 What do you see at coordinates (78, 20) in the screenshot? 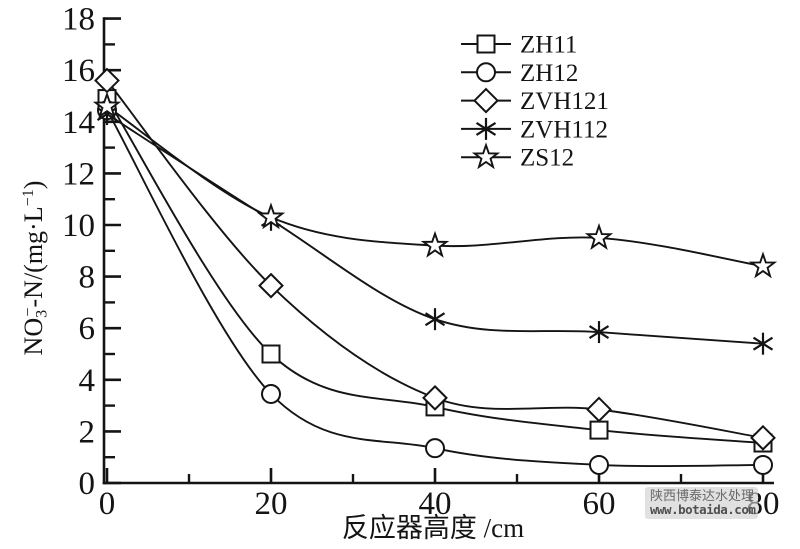
I see `y-tick-label: 18` at bounding box center [78, 20].